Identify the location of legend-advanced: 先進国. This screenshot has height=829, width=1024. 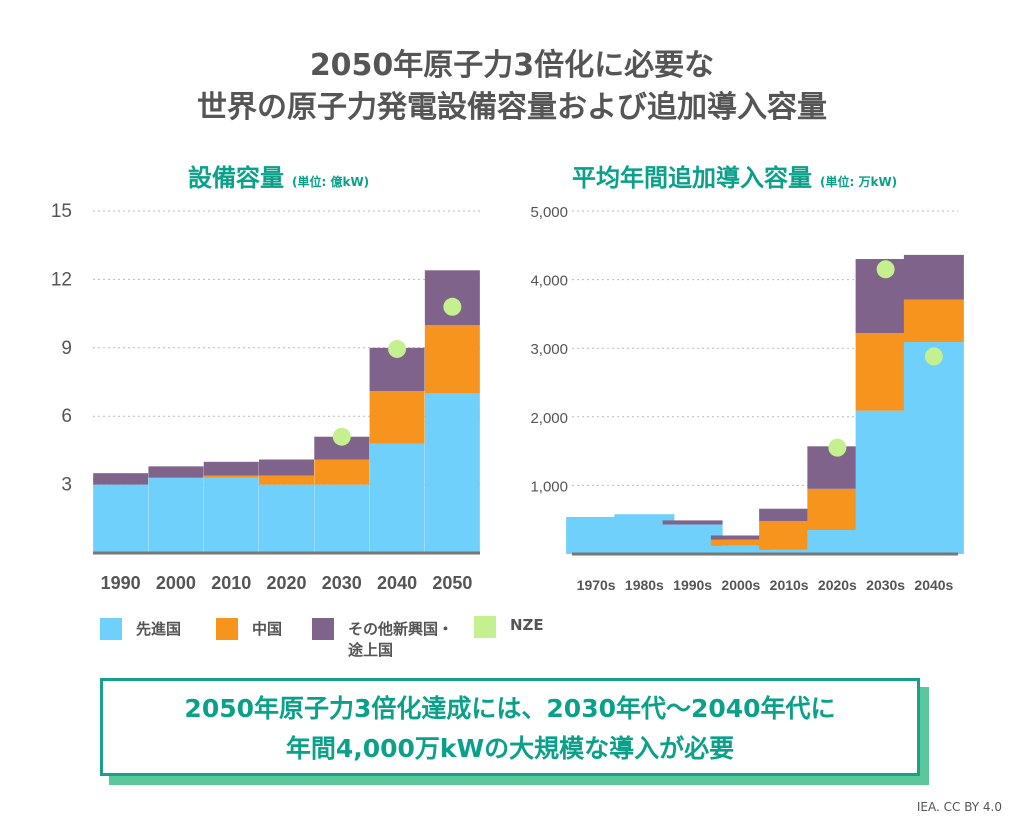
(140, 629).